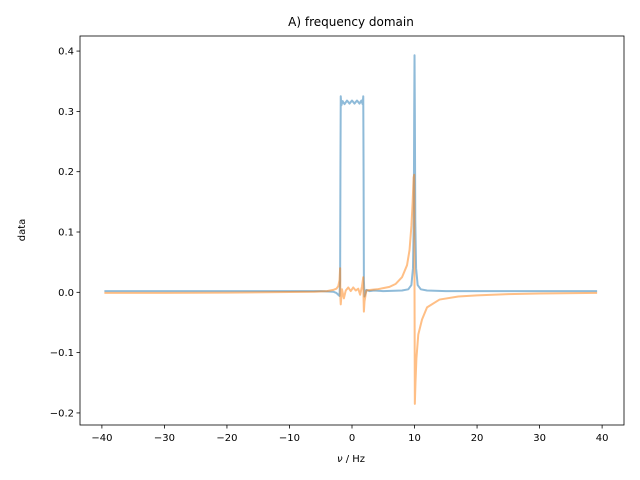 Image resolution: width=640 pixels, height=480 pixels. What do you see at coordinates (352, 438) in the screenshot?
I see `x-tick-label: 0` at bounding box center [352, 438].